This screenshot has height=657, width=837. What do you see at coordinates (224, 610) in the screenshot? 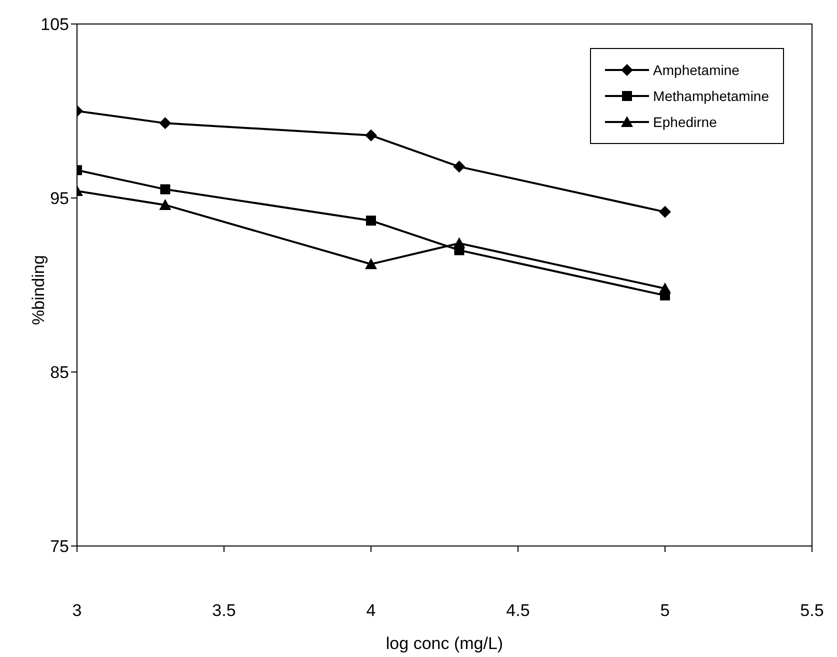
I see `x-tick-label: 3.5` at bounding box center [224, 610].